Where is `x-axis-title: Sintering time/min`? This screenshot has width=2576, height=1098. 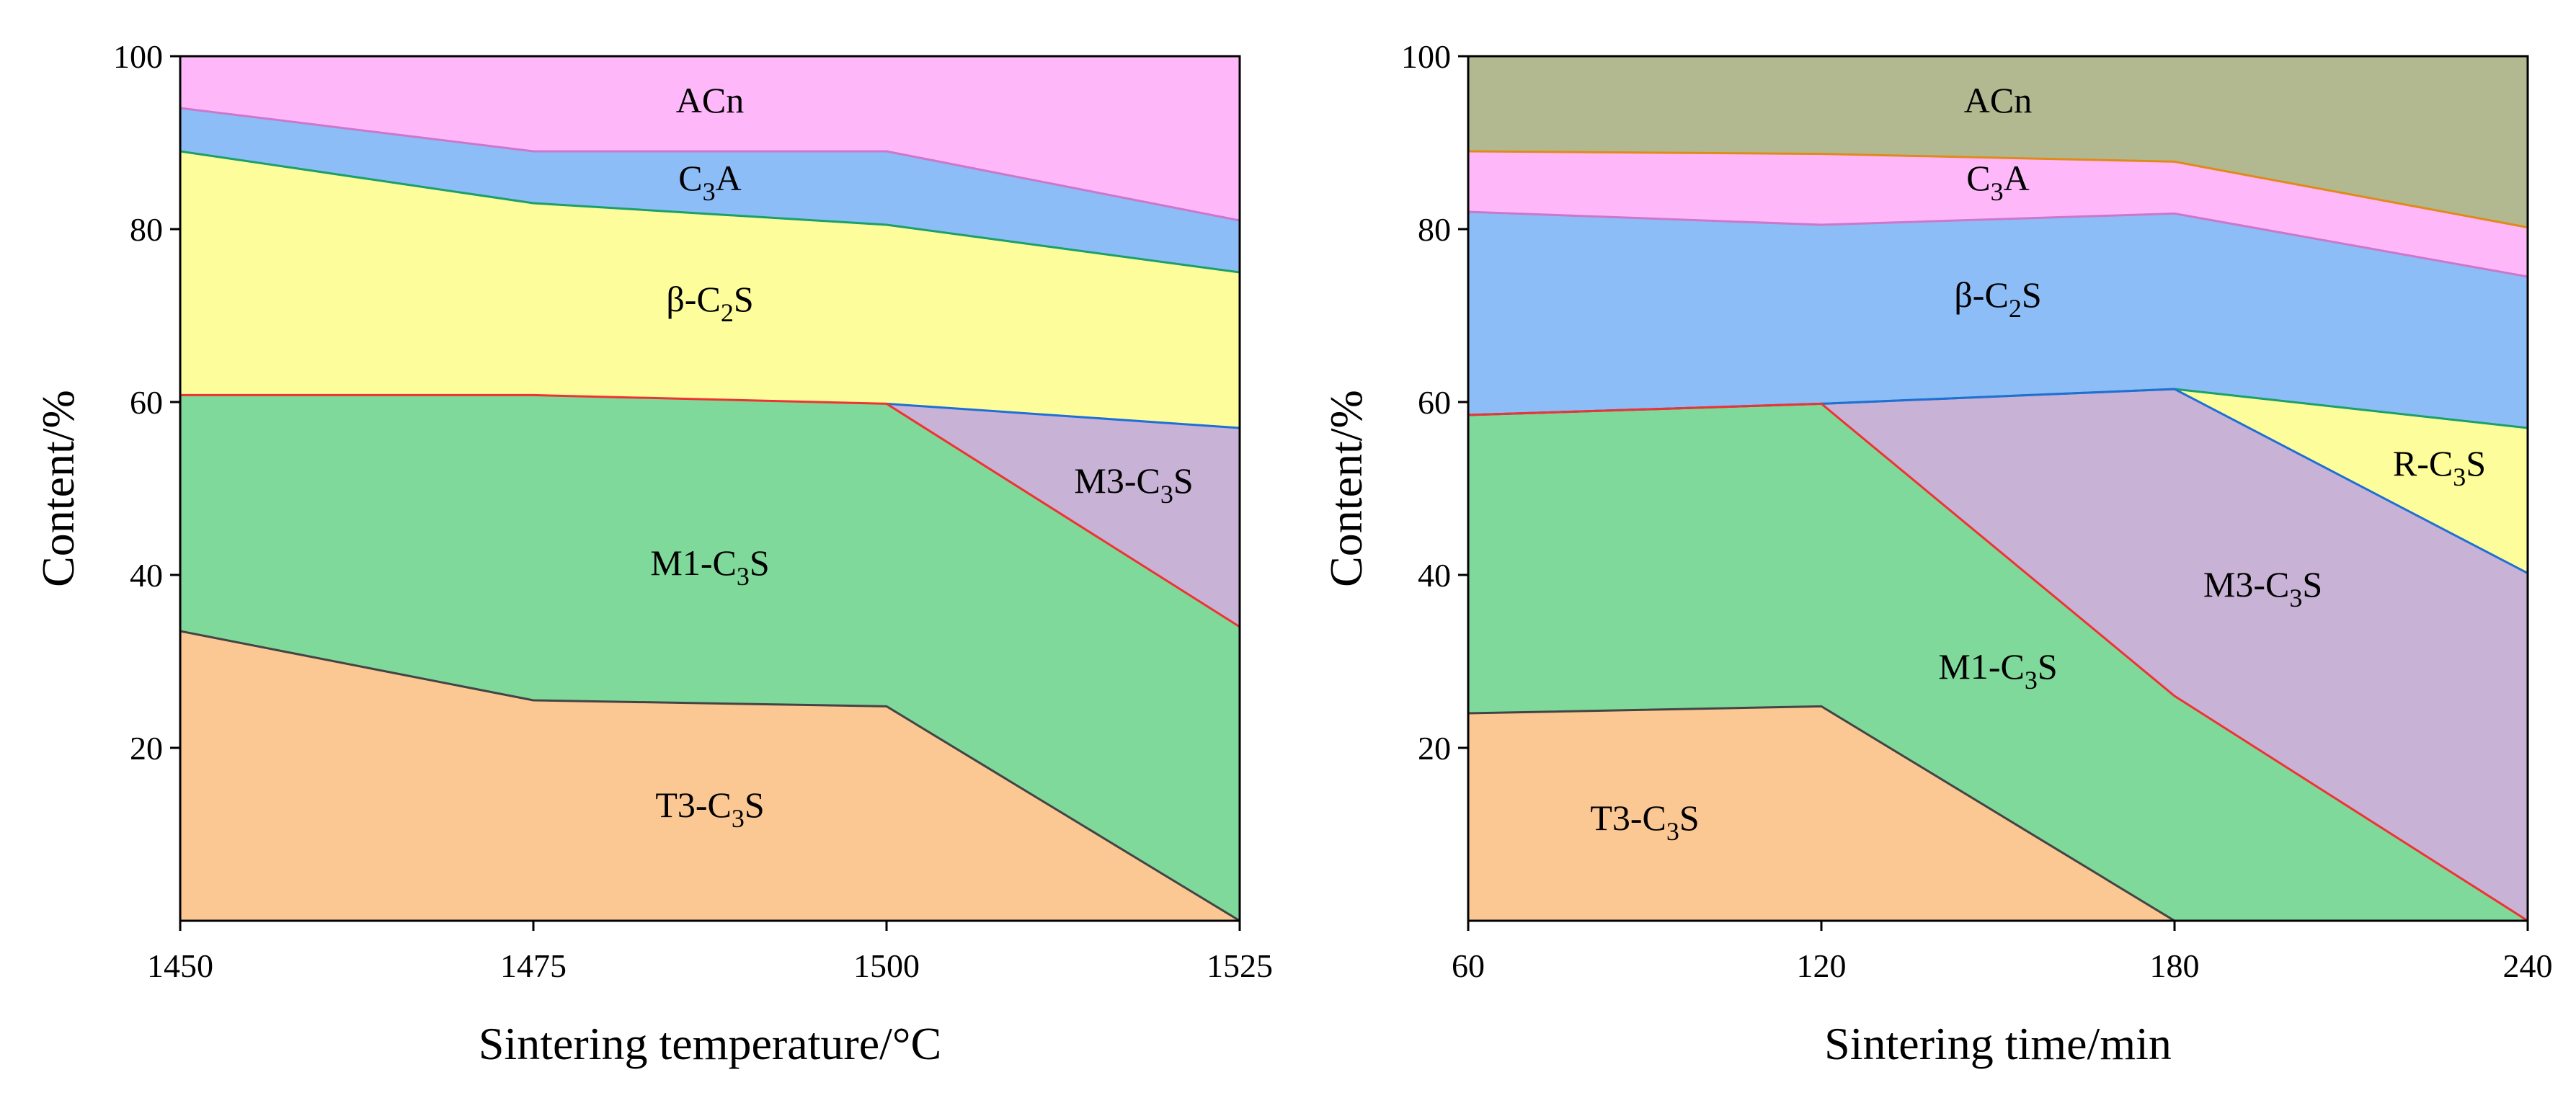
x-axis-title: Sintering time/min is located at coordinates (1998, 1043).